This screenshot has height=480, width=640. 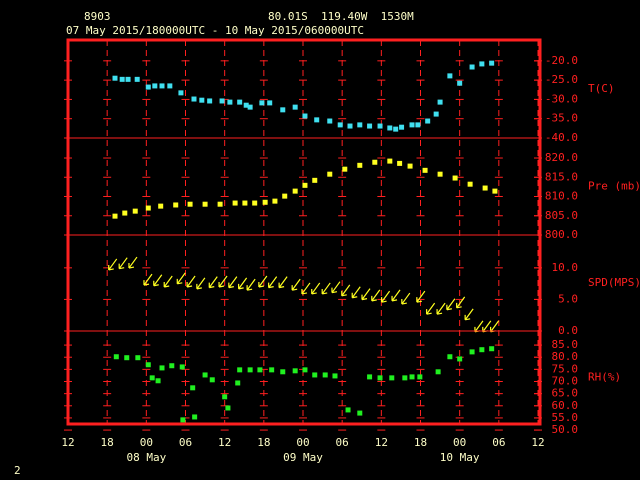 What do you see at coordinates (565, 267) in the screenshot?
I see `y-tick-label: 10.0` at bounding box center [565, 267].